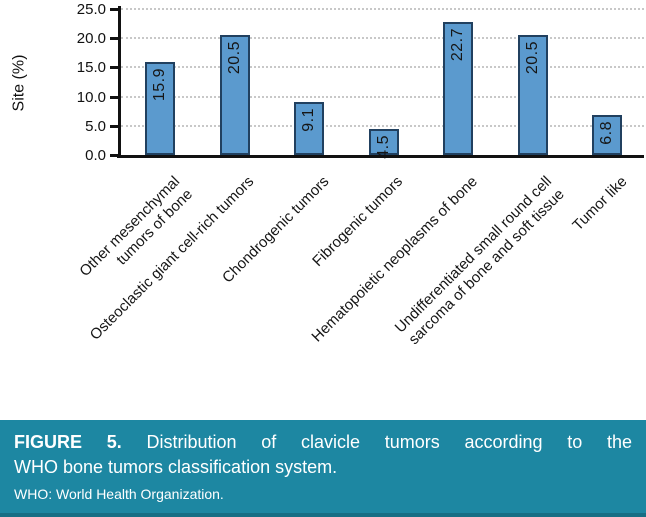 The width and height of the screenshot is (646, 517). Describe the element at coordinates (457, 45) in the screenshot. I see `bar-value-label-5: 22.7` at that location.